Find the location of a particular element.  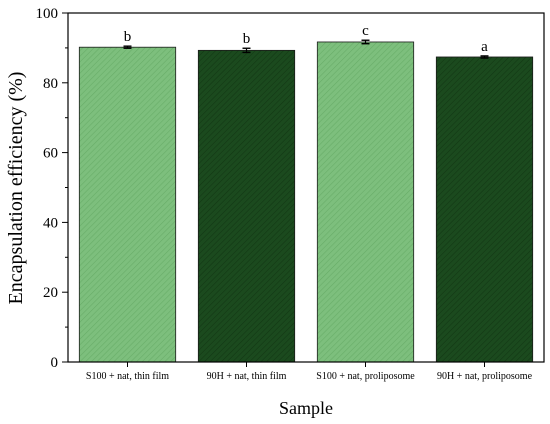

y-tick-label: 60 is located at coordinates (50, 154).